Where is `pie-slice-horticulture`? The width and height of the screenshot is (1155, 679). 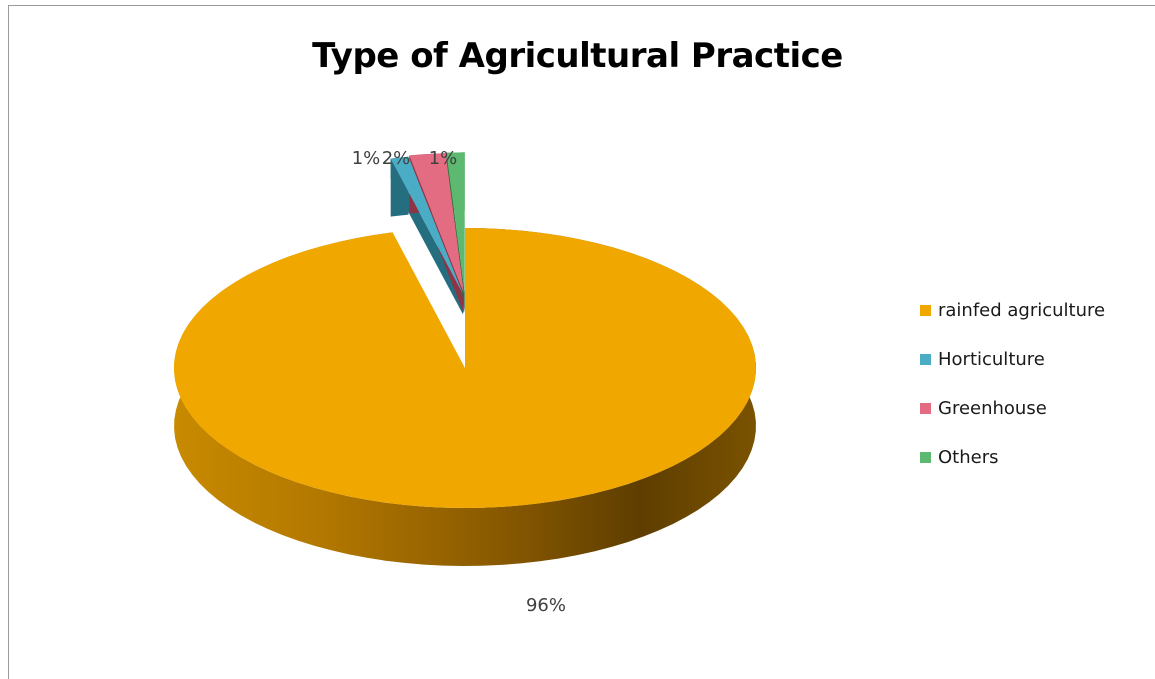
pie-slice-horticulture is located at coordinates (427, 225).